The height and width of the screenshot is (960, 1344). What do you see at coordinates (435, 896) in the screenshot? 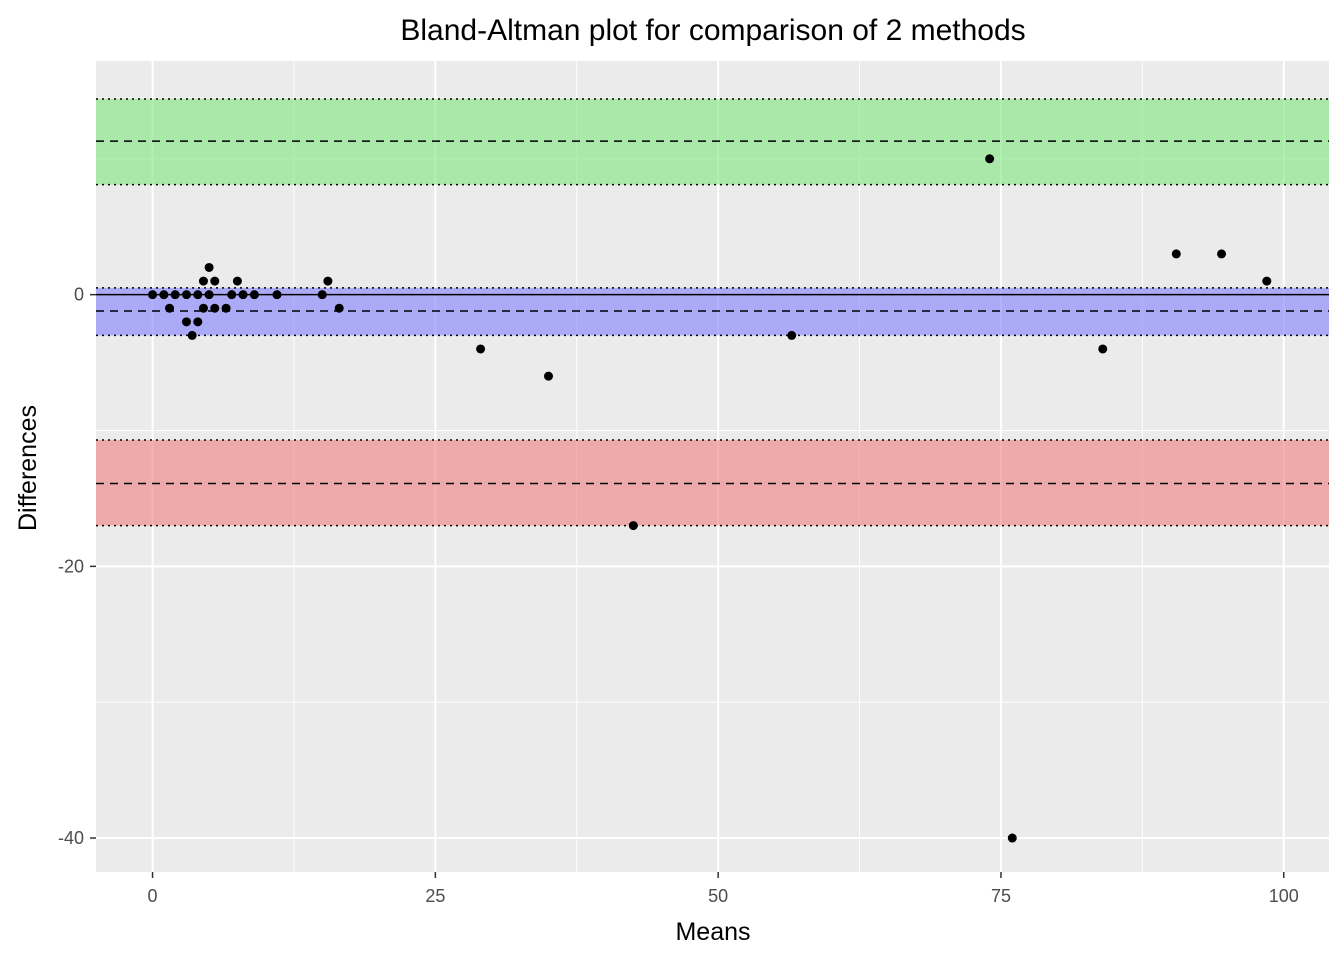
I see `x-tick-label: 25` at bounding box center [435, 896].